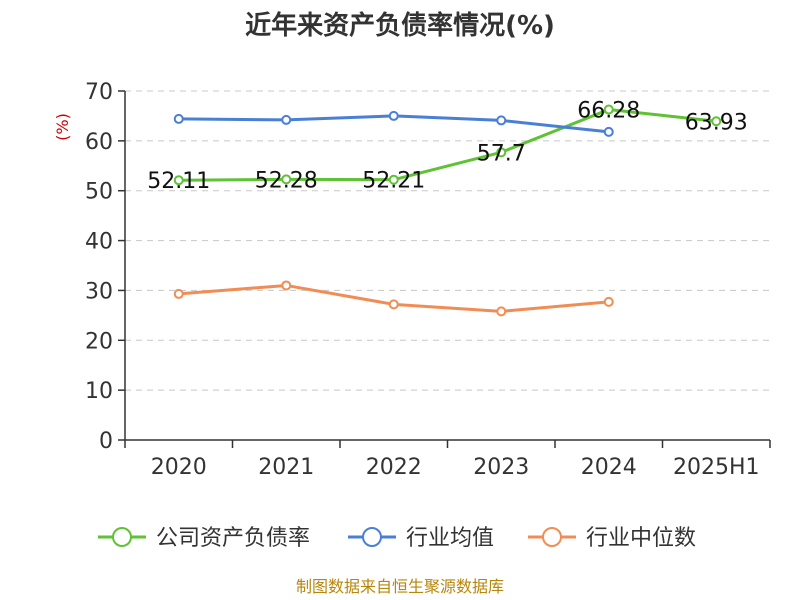  I want to click on data-label: 52.11, so click(178, 181).